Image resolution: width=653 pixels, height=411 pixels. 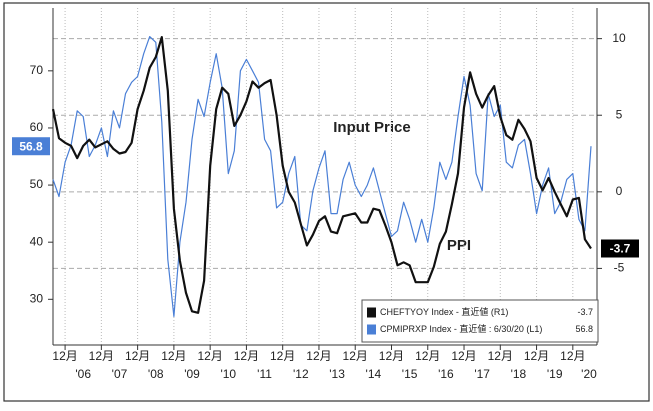 What do you see at coordinates (589, 374) in the screenshot?
I see `x-year-label: '20` at bounding box center [589, 374].